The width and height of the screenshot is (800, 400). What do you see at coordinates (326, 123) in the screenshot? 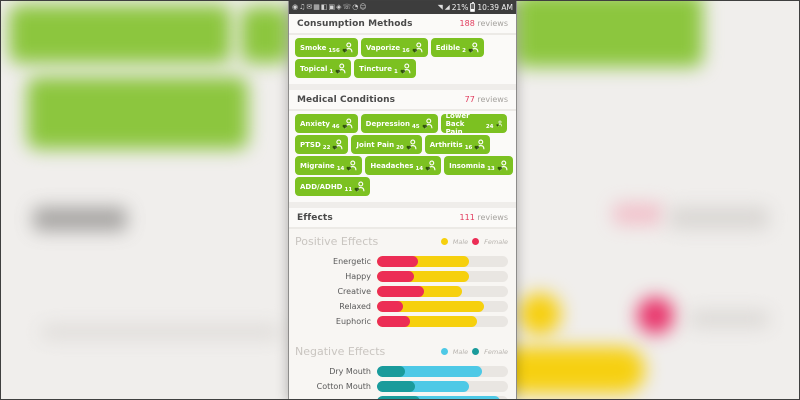
I see `medical-pill-anxiety: Anxiety 46` at bounding box center [326, 123].